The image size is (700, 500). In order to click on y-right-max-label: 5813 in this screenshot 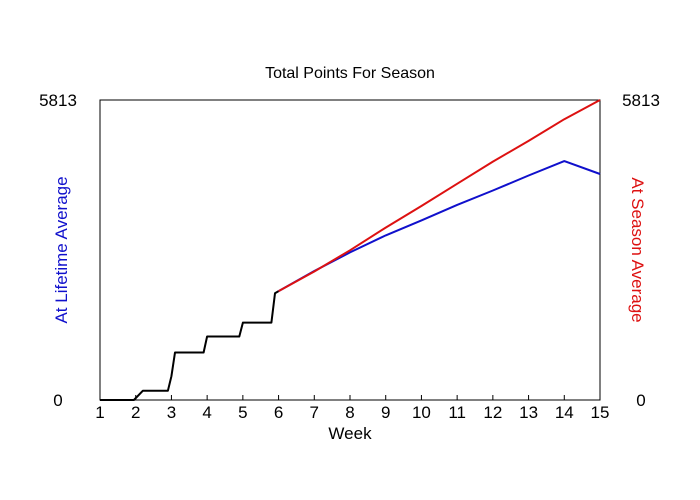, I will do `click(641, 100)`.